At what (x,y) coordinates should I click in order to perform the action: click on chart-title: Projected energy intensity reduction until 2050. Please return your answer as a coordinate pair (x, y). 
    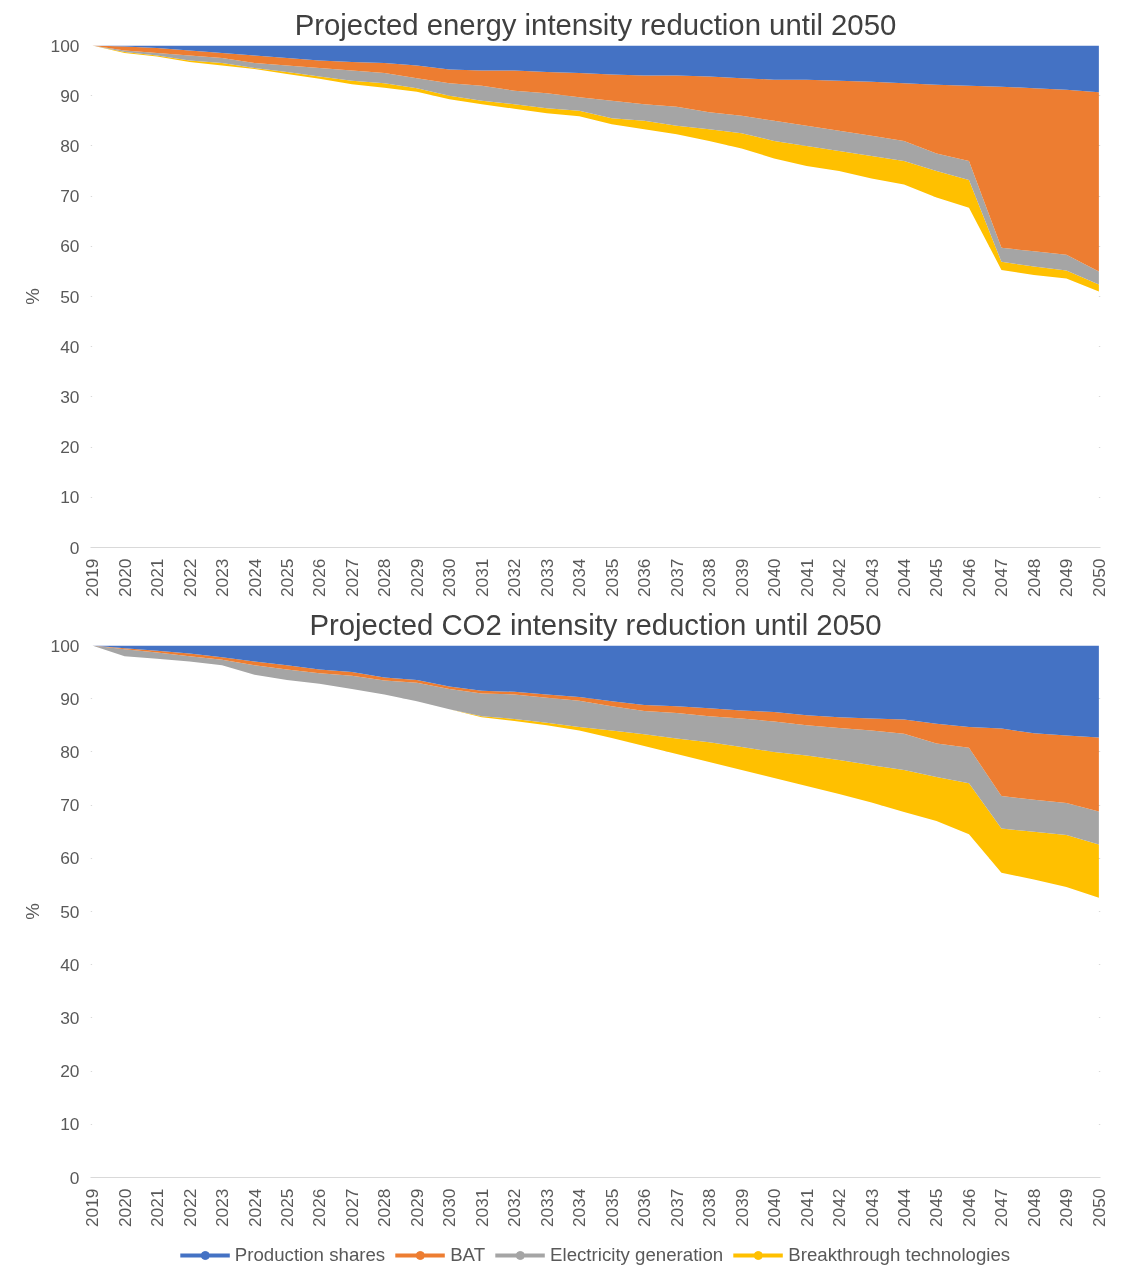
    Looking at the image, I should click on (595, 24).